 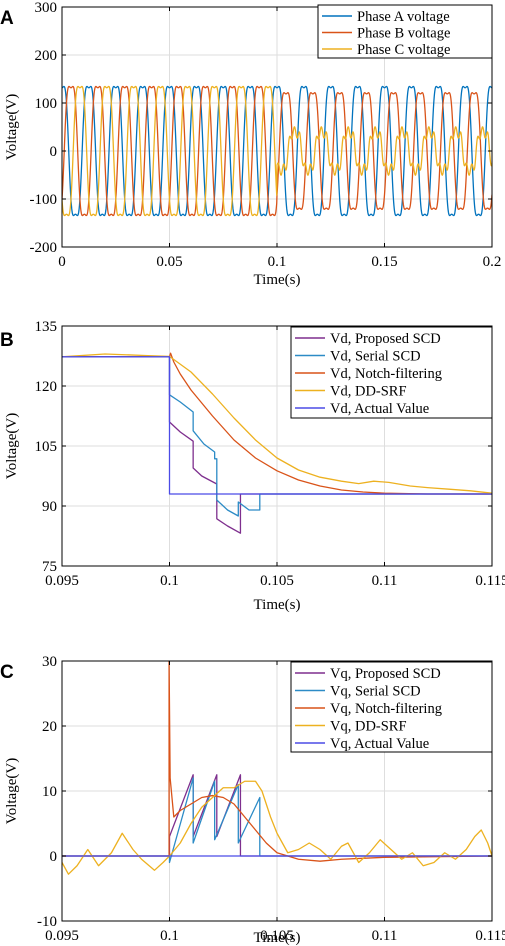 I want to click on y-tick-label: 90, so click(x=49, y=507).